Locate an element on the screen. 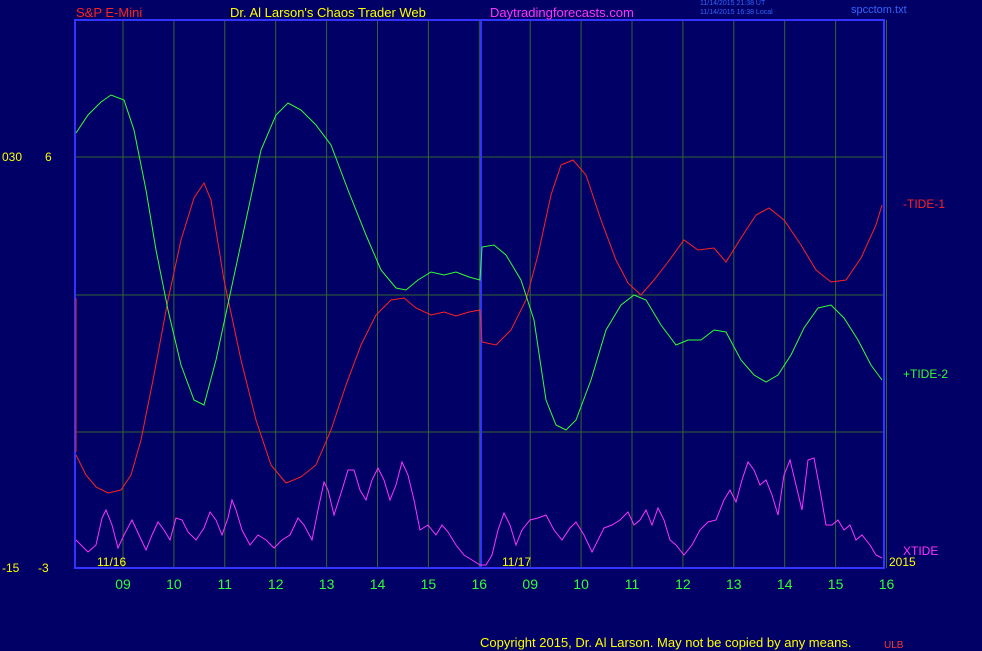 Image resolution: width=982 pixels, height=651 pixels. series-label-2: XTIDE is located at coordinates (920, 551).